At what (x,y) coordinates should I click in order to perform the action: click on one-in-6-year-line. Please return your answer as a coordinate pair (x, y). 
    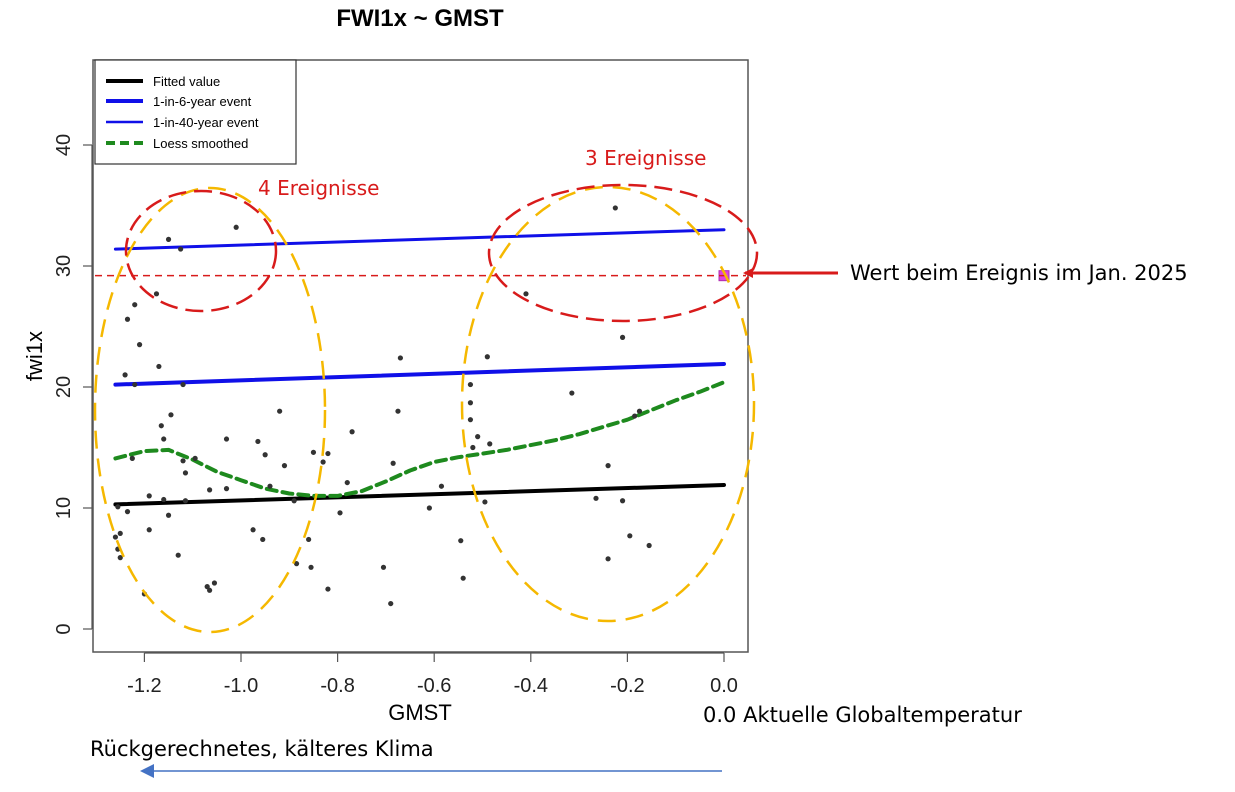
    Looking at the image, I should click on (419, 374).